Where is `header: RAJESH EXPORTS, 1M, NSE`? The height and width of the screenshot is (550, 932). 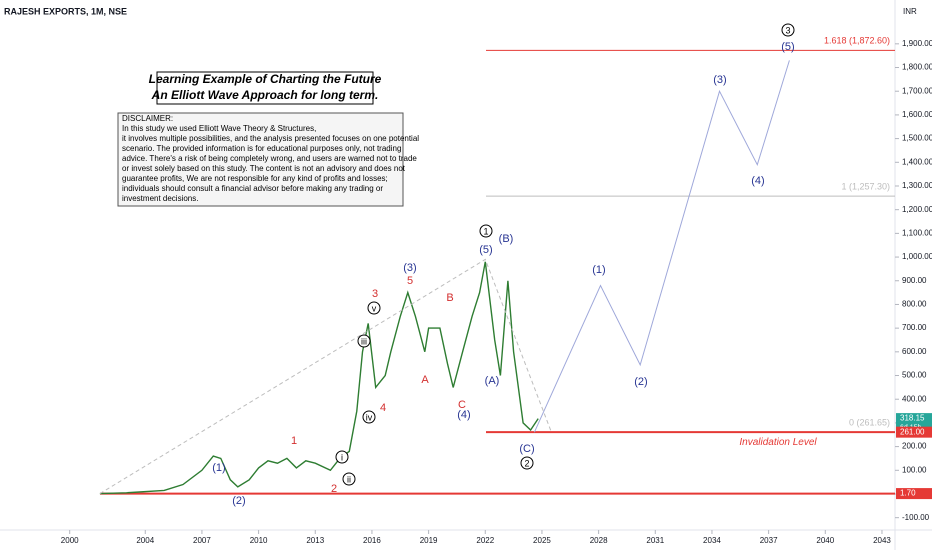 header: RAJESH EXPORTS, 1M, NSE is located at coordinates (65, 11).